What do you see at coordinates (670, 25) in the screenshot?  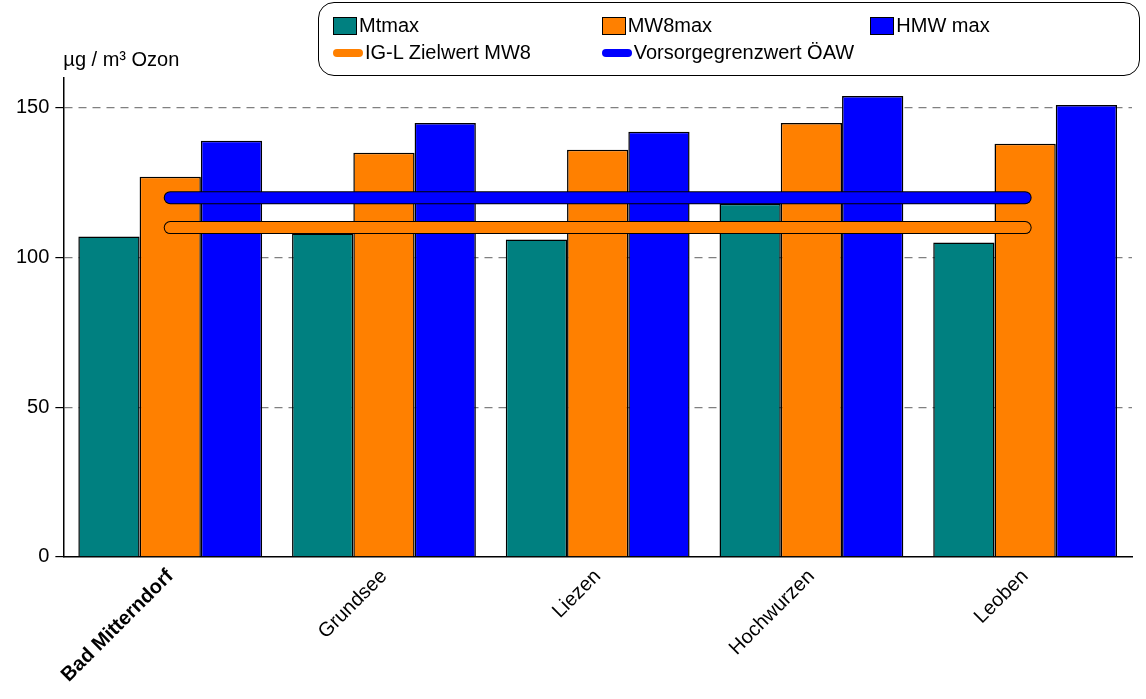 I see `legend-label: MW8max` at bounding box center [670, 25].